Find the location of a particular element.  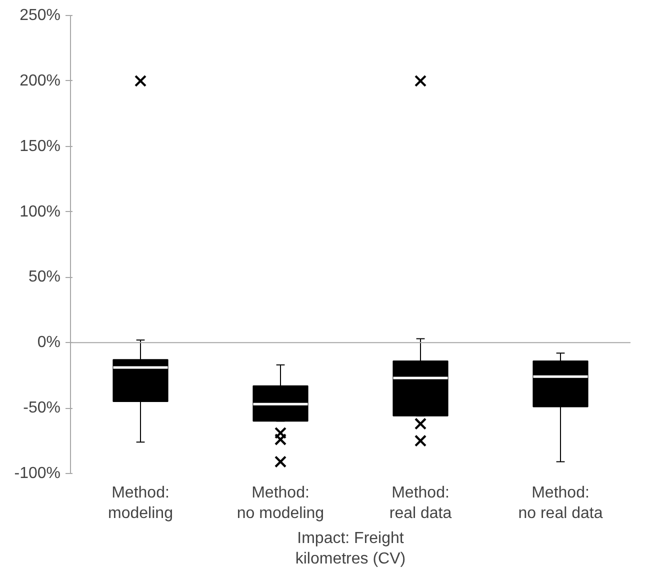

x-tick-label: Method: no modeling is located at coordinates (280, 503).